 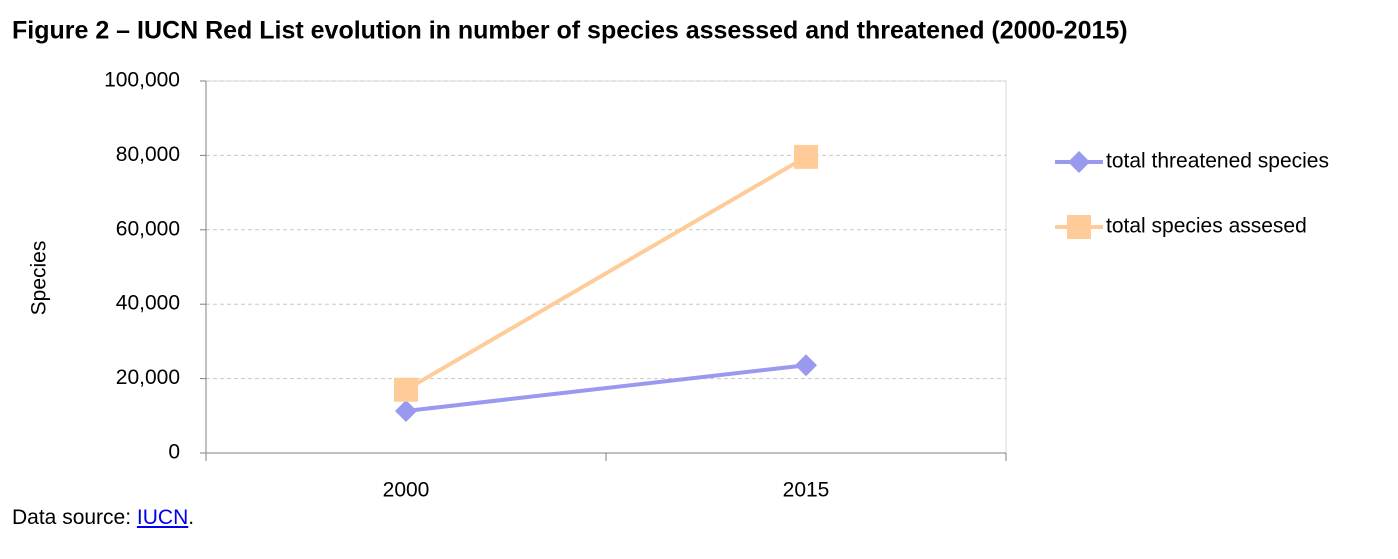 I want to click on y-tick-label: 60,000, so click(x=148, y=228).